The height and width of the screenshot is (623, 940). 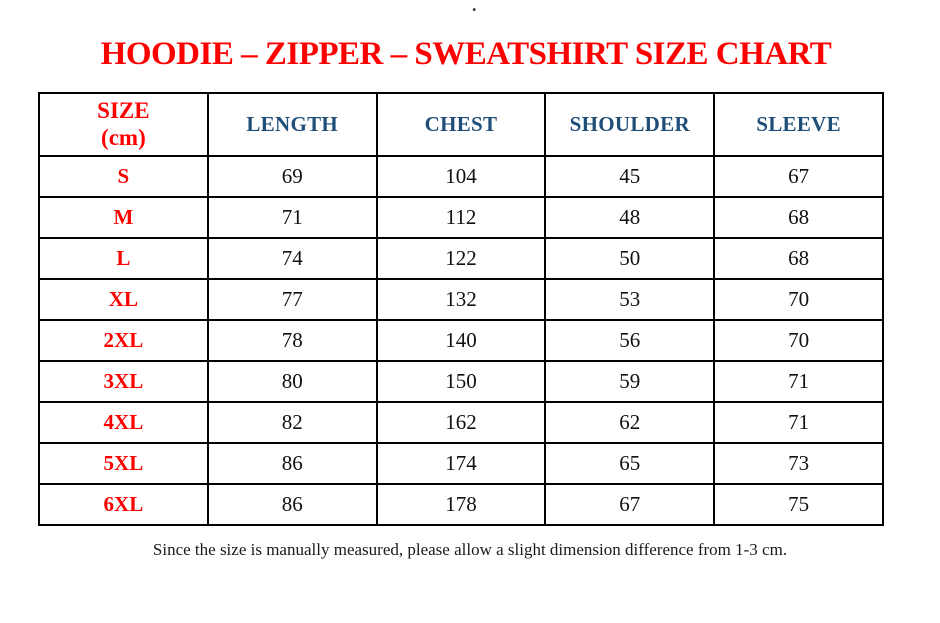 What do you see at coordinates (798, 463) in the screenshot?
I see `sleeve-value: 73` at bounding box center [798, 463].